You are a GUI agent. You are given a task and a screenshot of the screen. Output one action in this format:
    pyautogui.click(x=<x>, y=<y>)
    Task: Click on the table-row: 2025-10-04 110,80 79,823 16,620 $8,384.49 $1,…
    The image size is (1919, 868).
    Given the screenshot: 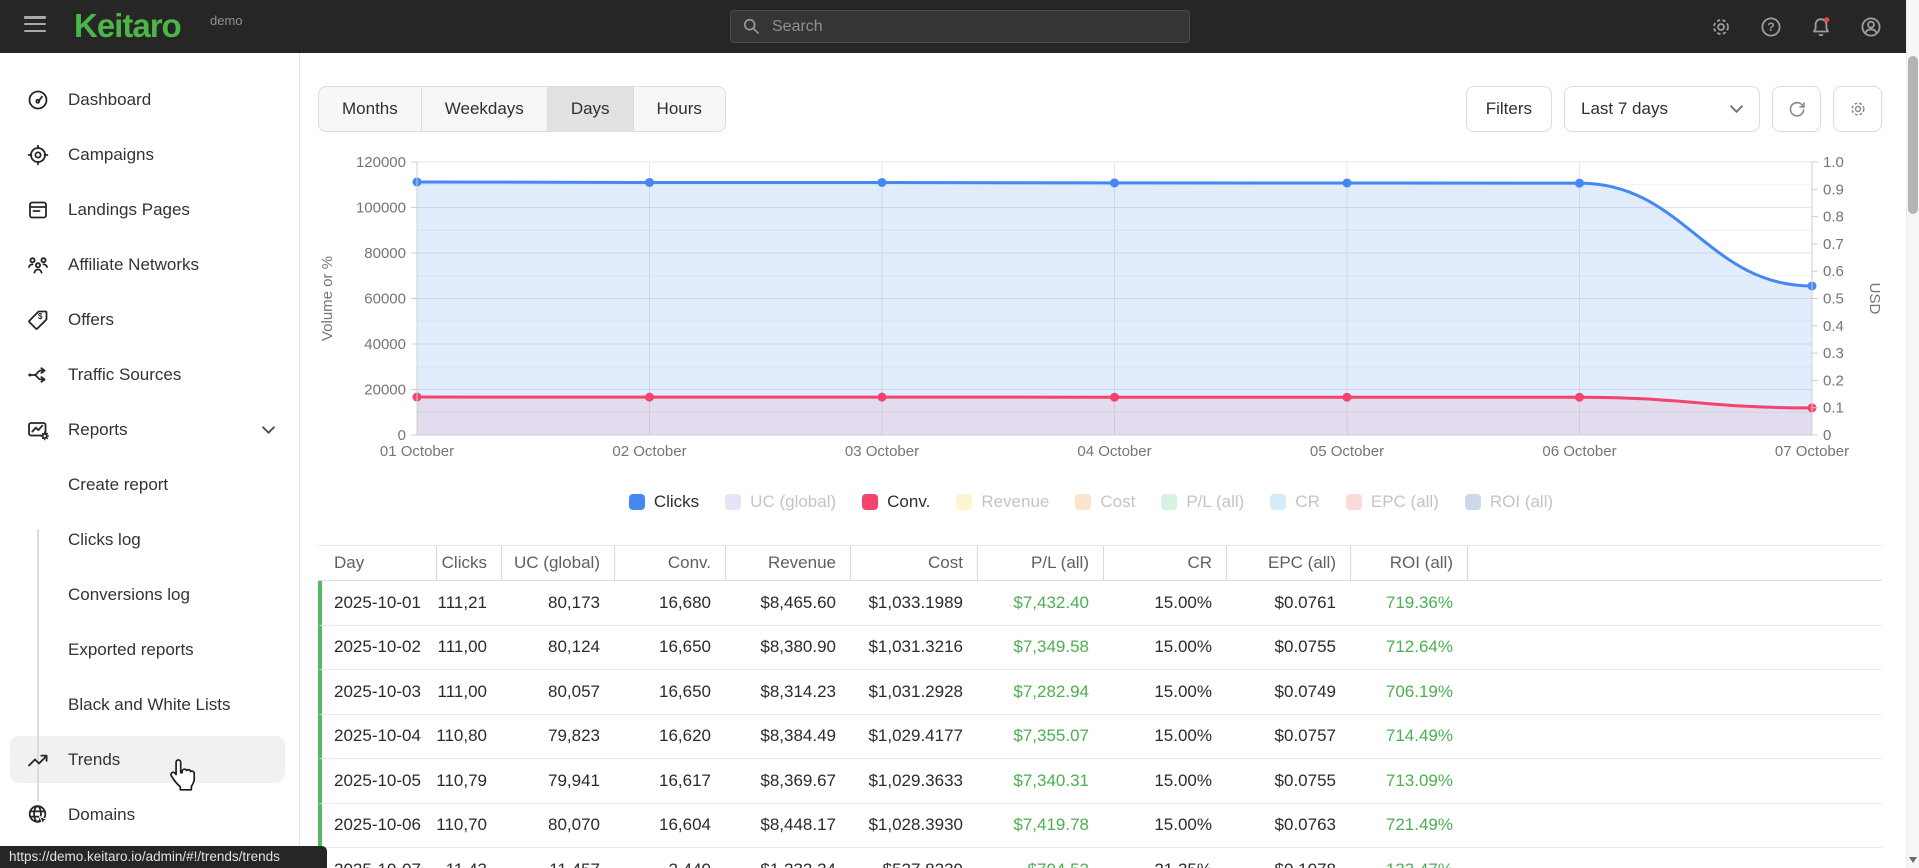 What is the action you would take?
    pyautogui.click(x=1100, y=736)
    